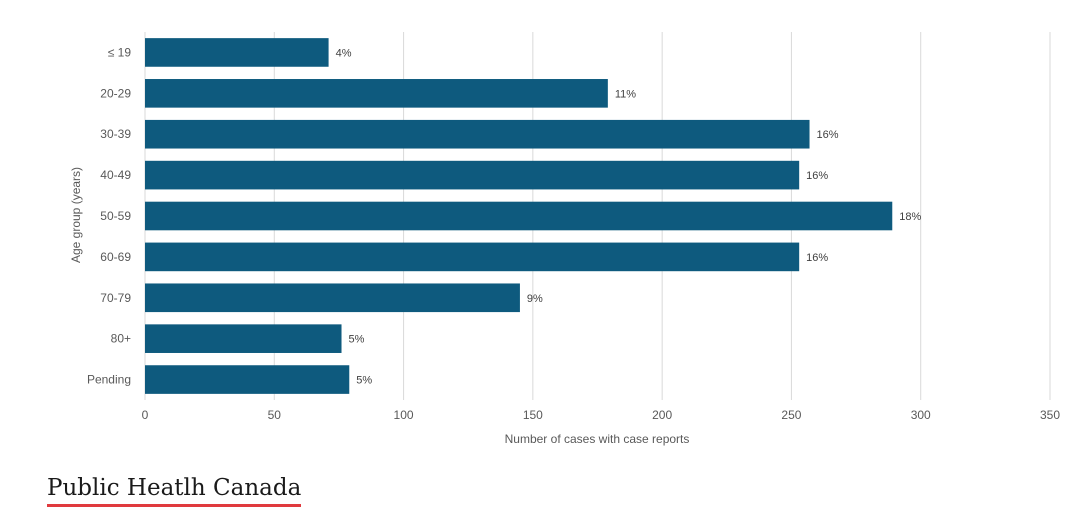 The height and width of the screenshot is (517, 1080). I want to click on category-label: Pending, so click(109, 380).